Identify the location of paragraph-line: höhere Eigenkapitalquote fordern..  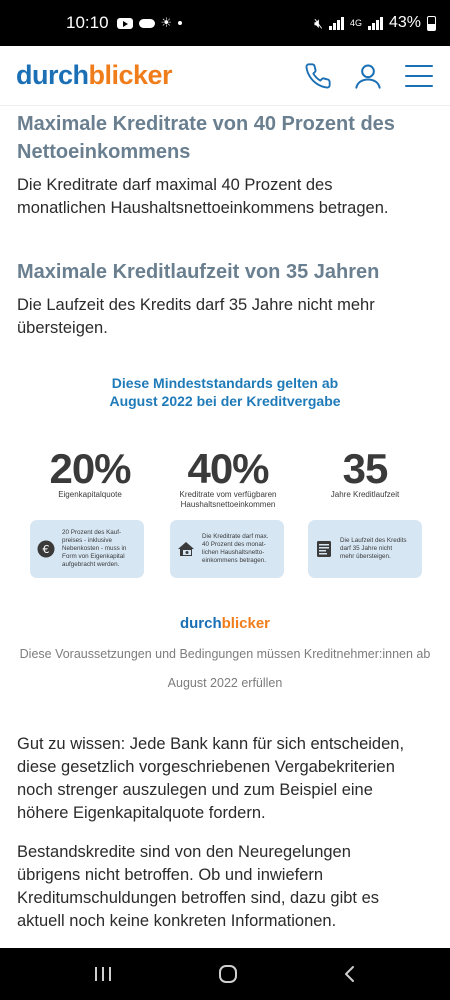
(141, 813).